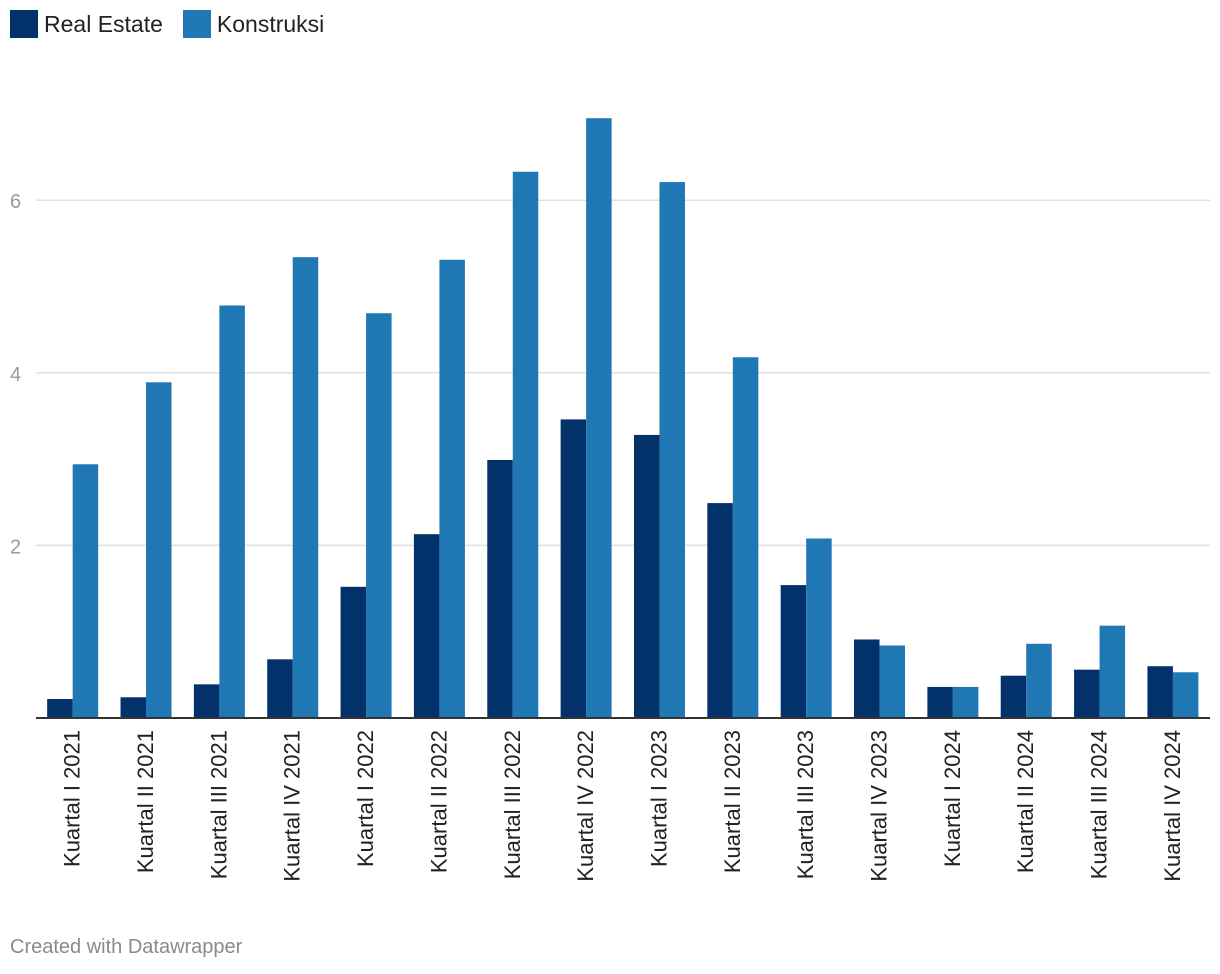 This screenshot has width=1220, height=974. What do you see at coordinates (15, 547) in the screenshot?
I see `y-tick-label: 2` at bounding box center [15, 547].